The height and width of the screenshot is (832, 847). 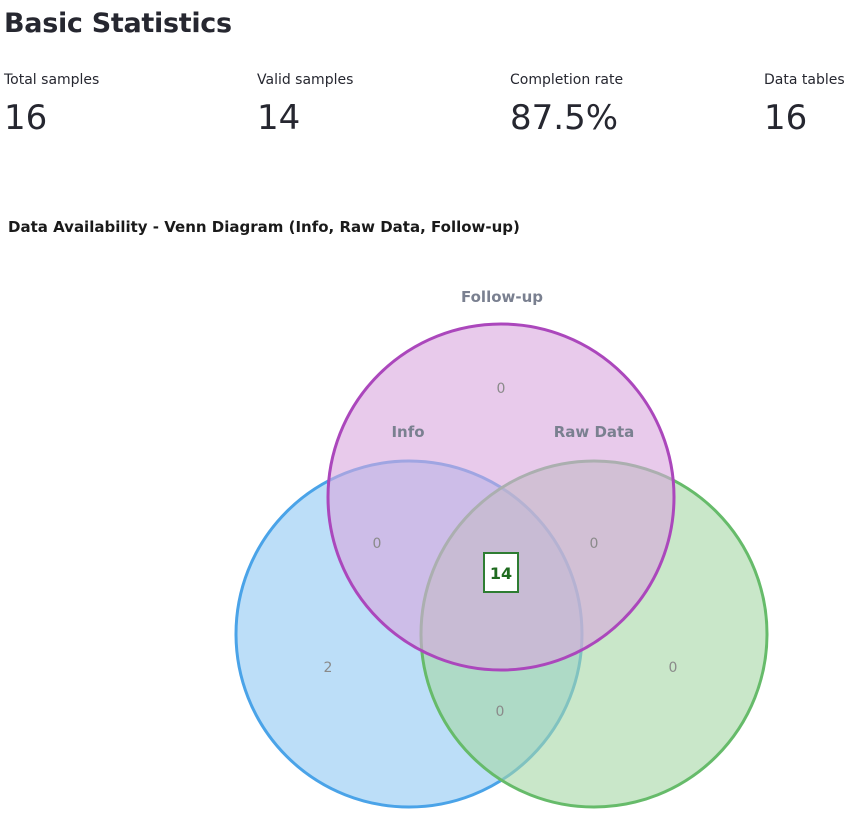 What do you see at coordinates (328, 668) in the screenshot?
I see `venn-count-info-only: 2` at bounding box center [328, 668].